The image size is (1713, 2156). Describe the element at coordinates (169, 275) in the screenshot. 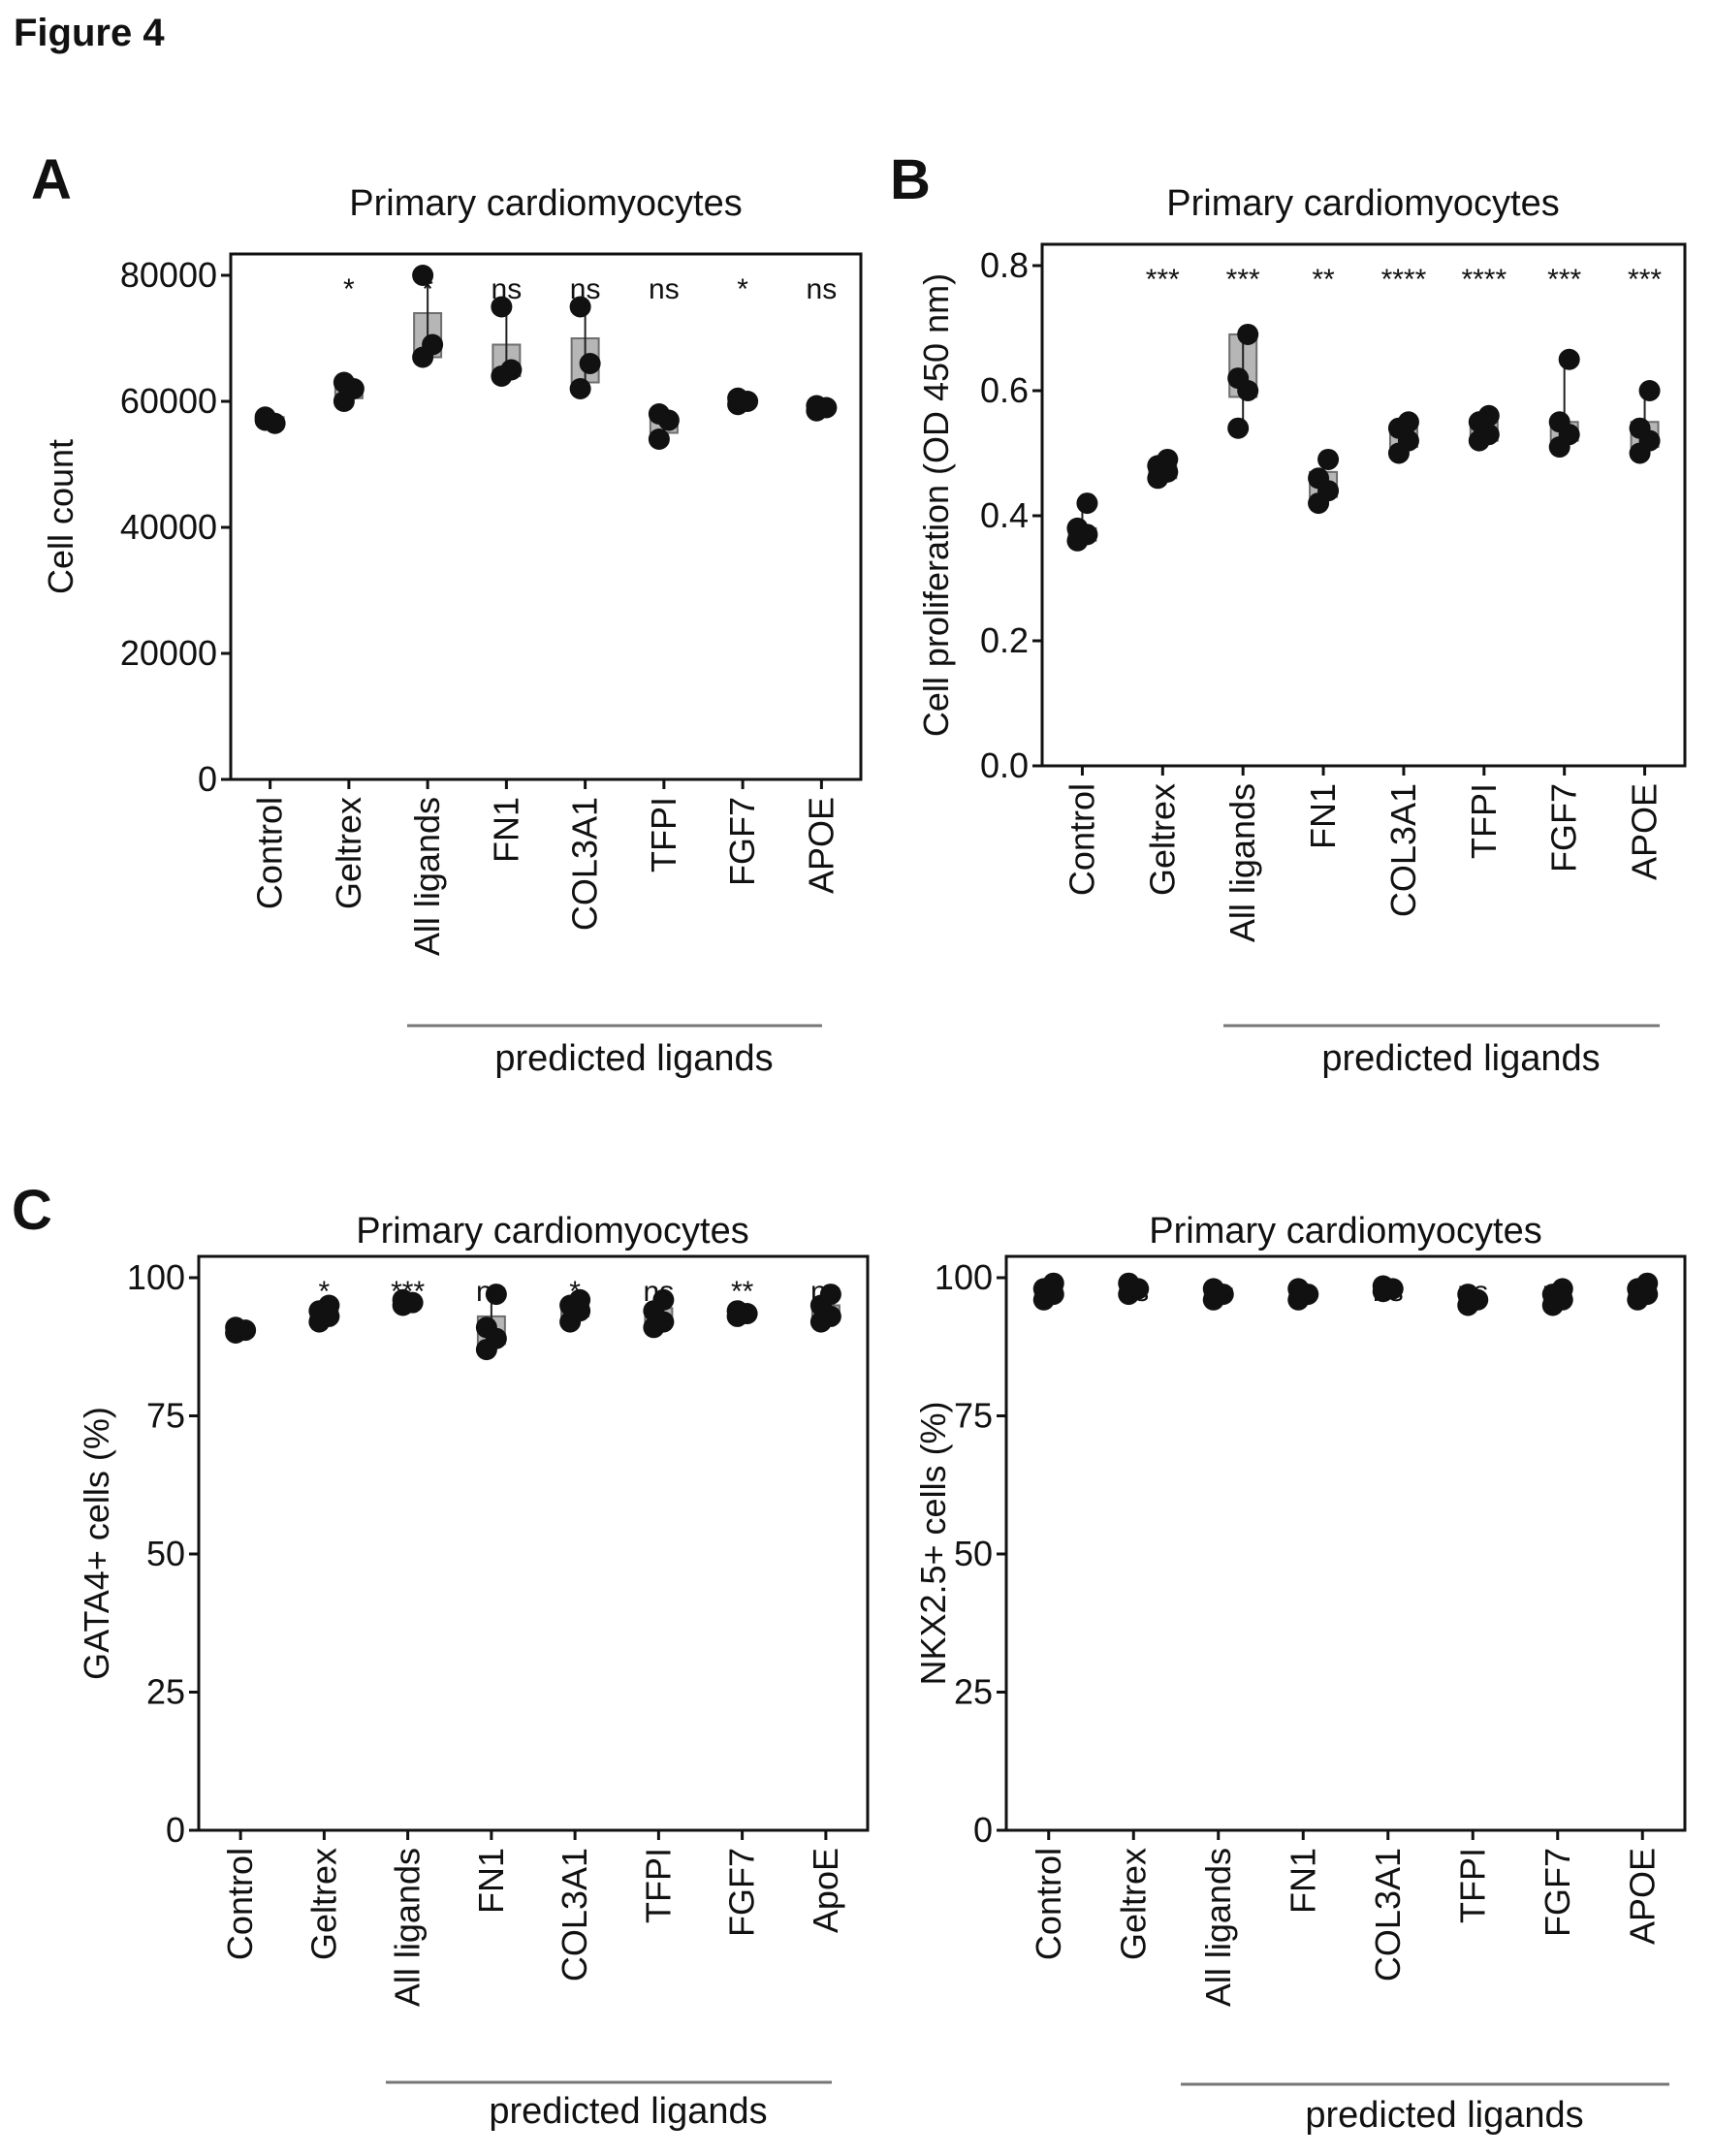

I see `y-tick-label: 80000` at that location.